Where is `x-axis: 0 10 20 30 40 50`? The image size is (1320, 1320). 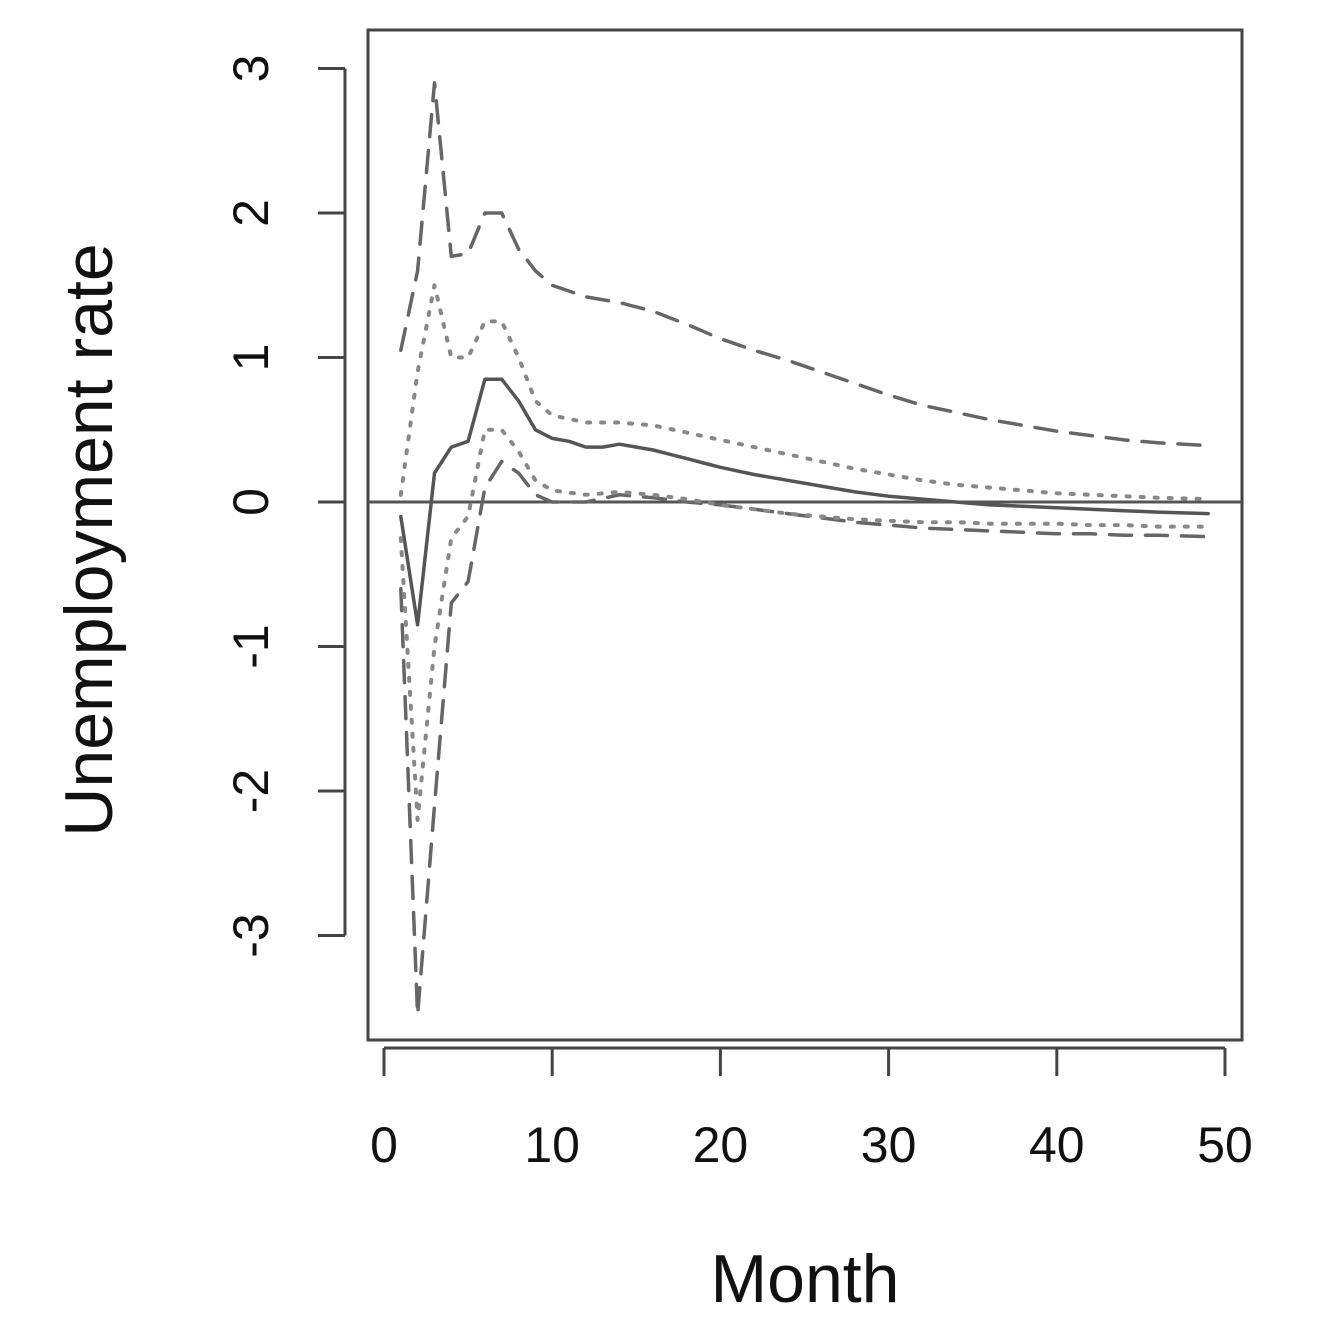 x-axis: 0 10 20 30 40 50 is located at coordinates (811, 1109).